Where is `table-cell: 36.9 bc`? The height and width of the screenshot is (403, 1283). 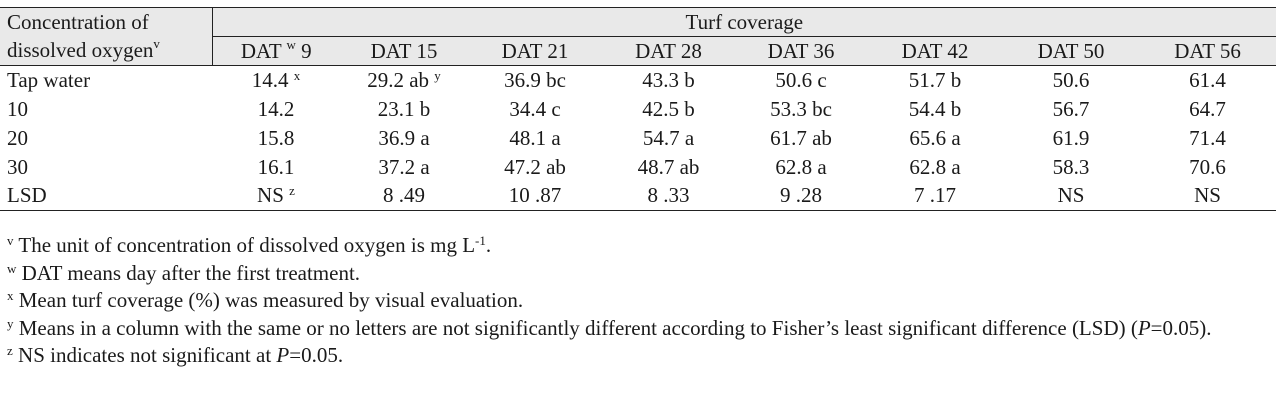 table-cell: 36.9 bc is located at coordinates (535, 79).